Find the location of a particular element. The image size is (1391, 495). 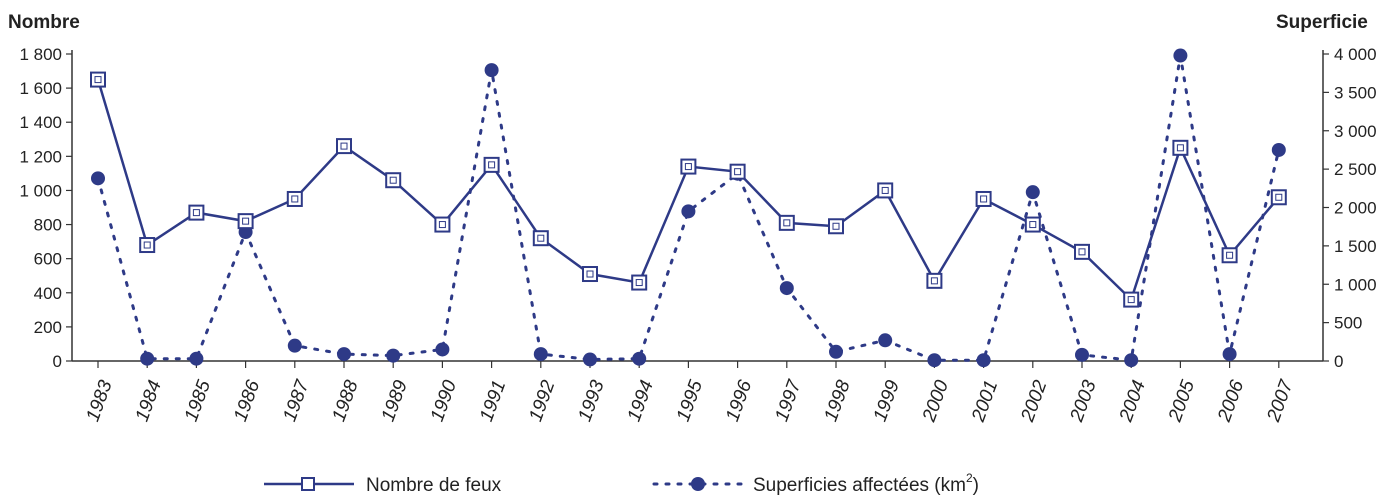

x-tick-label: 1996 is located at coordinates (739, 400).